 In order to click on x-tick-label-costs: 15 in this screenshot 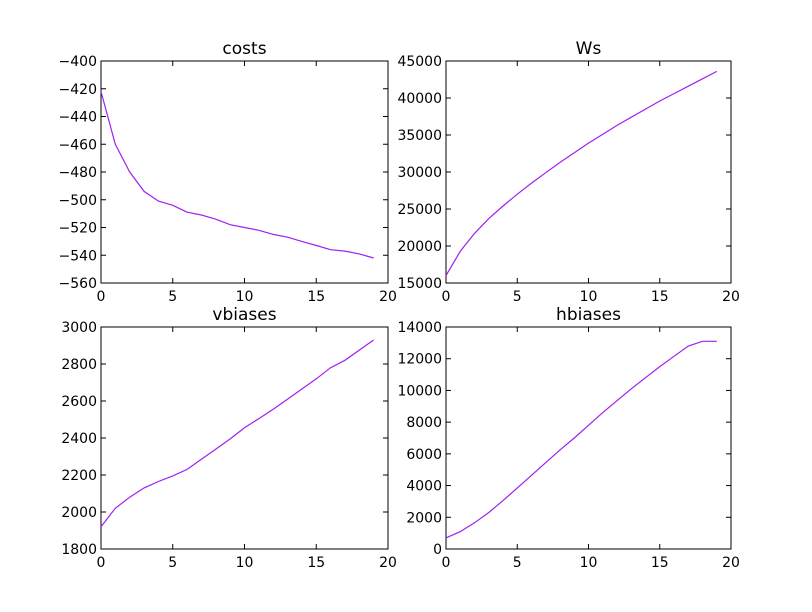, I will do `click(316, 297)`.